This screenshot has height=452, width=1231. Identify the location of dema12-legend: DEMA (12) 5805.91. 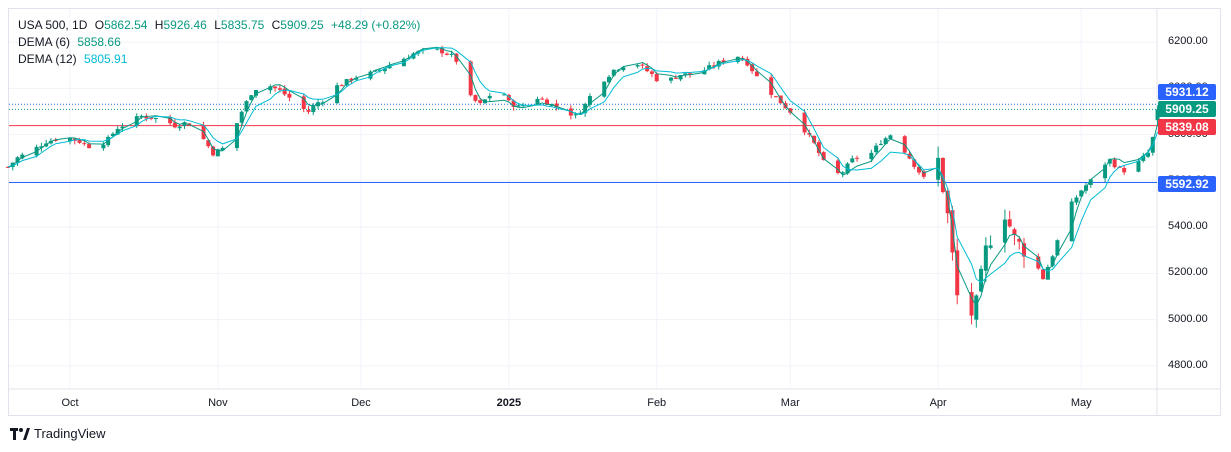
(74, 59).